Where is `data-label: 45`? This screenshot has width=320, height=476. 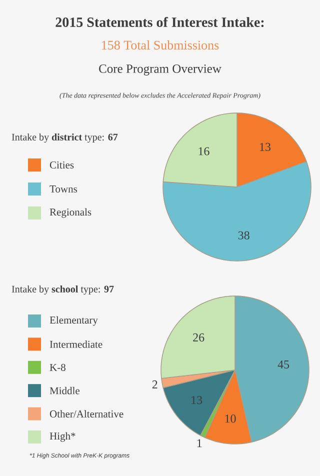
data-label: 45 is located at coordinates (284, 364).